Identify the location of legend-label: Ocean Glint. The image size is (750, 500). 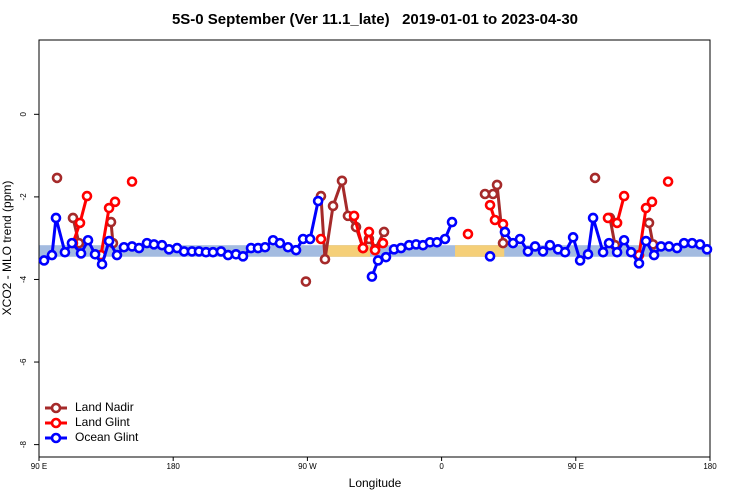
(107, 437).